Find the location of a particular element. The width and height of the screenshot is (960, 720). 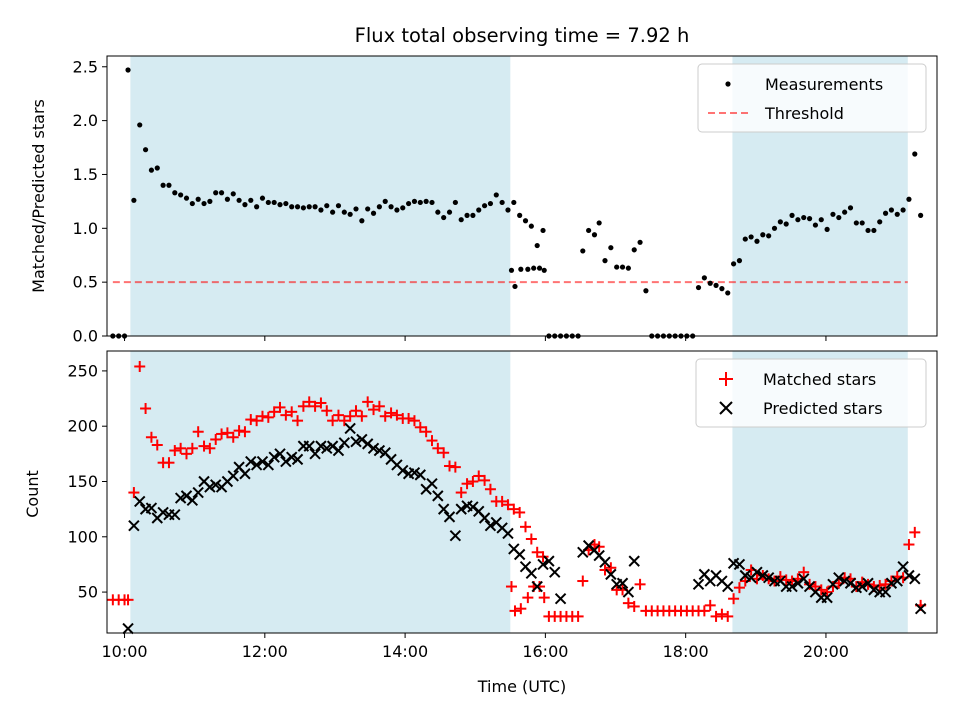

y-tick-label-0-0: 0.0 is located at coordinates (85, 336).